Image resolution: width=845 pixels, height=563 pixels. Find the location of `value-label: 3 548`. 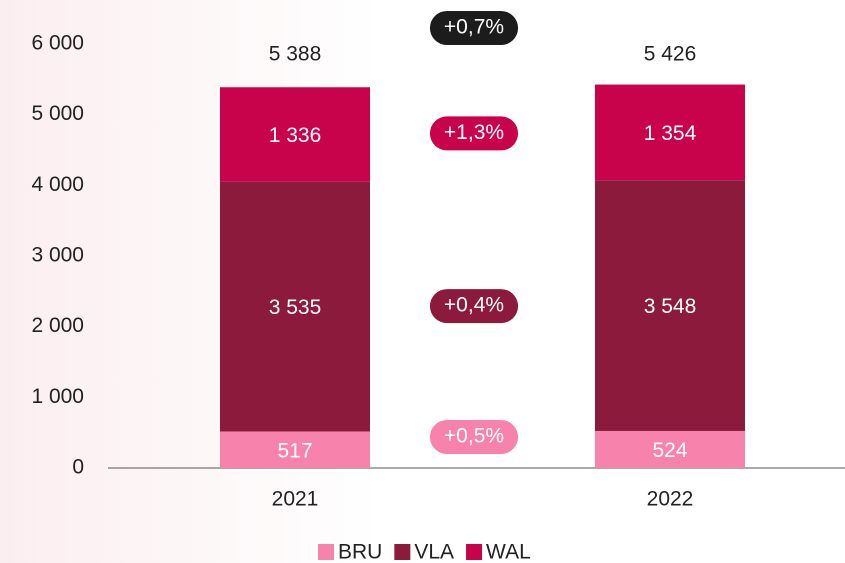

value-label: 3 548 is located at coordinates (670, 306).